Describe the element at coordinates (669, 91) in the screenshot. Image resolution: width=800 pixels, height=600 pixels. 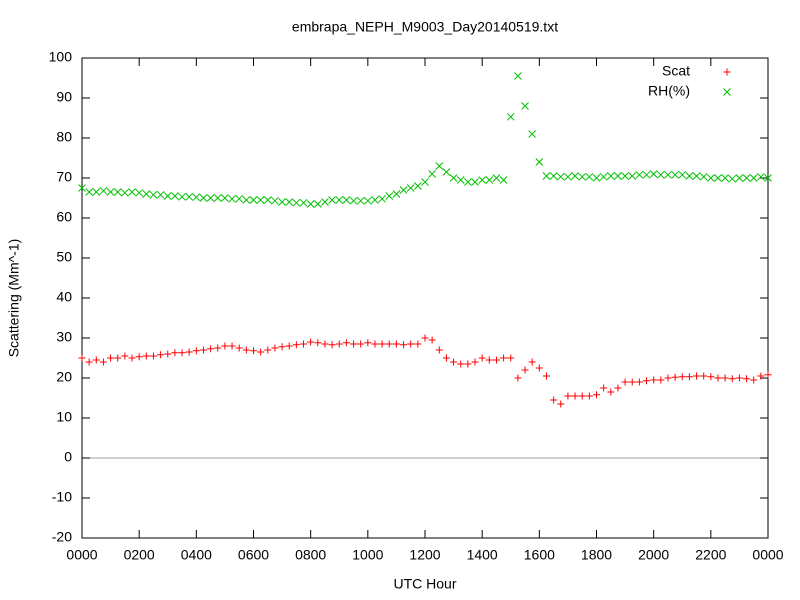
I see `legend-label: RH(%)` at that location.